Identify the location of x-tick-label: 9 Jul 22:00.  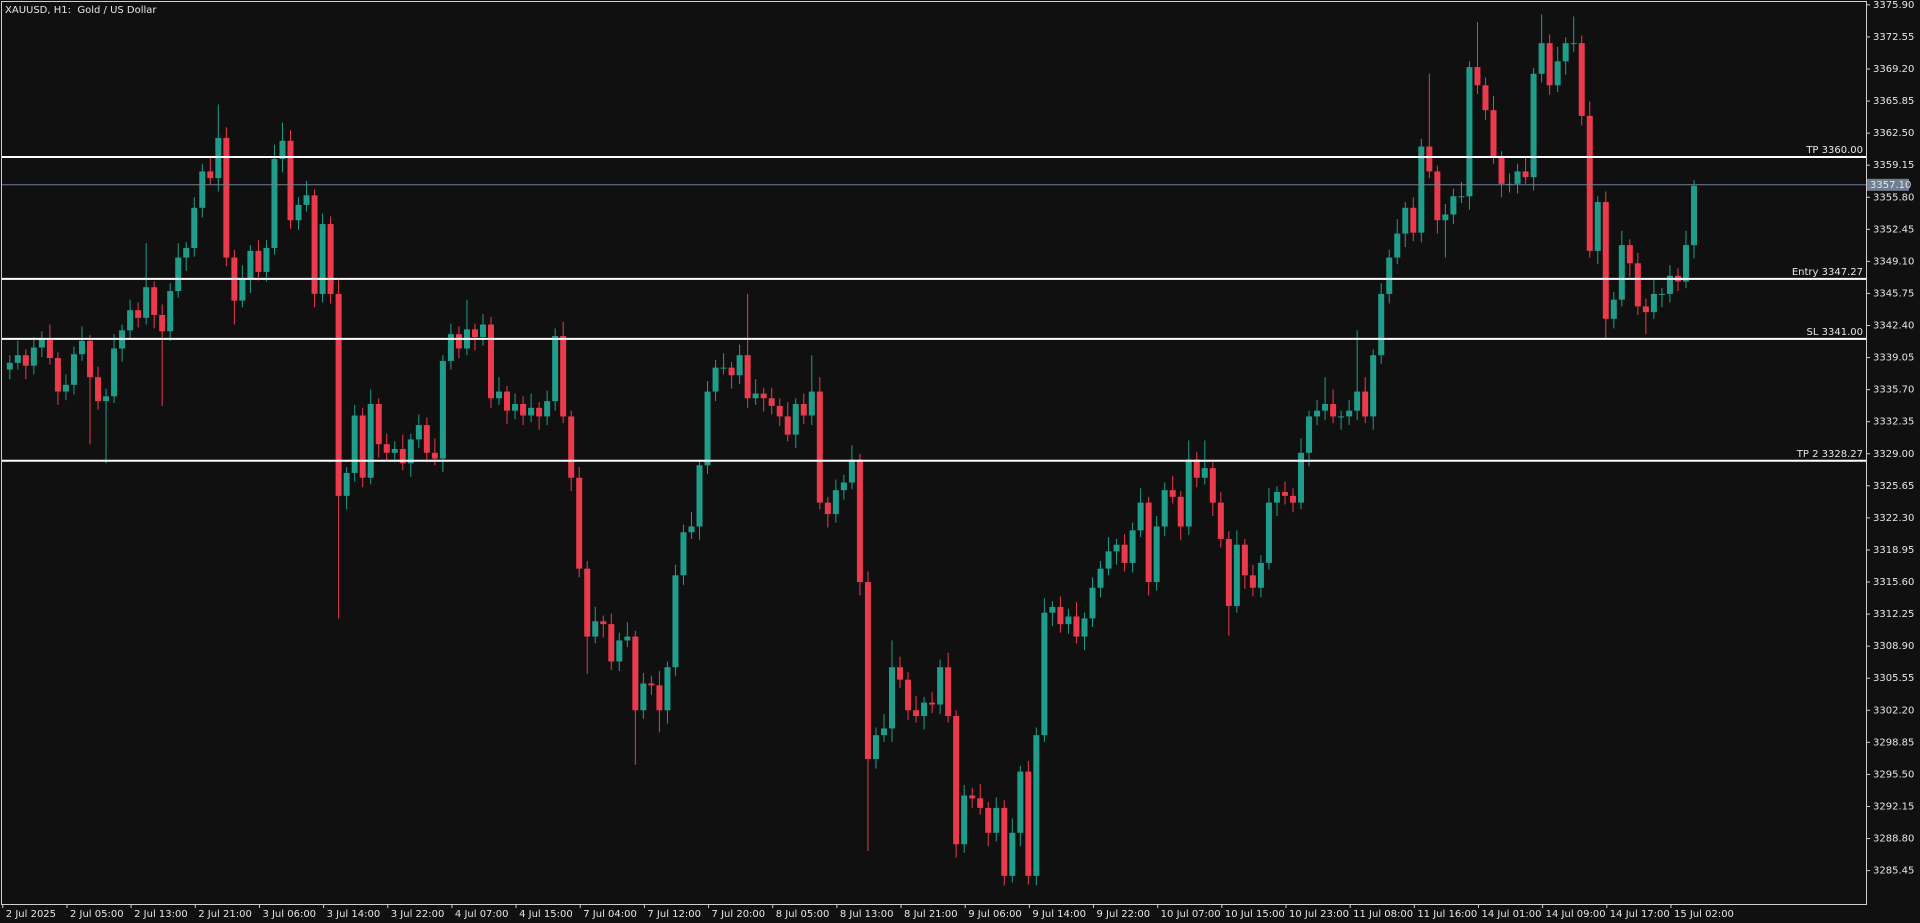
(1124, 914).